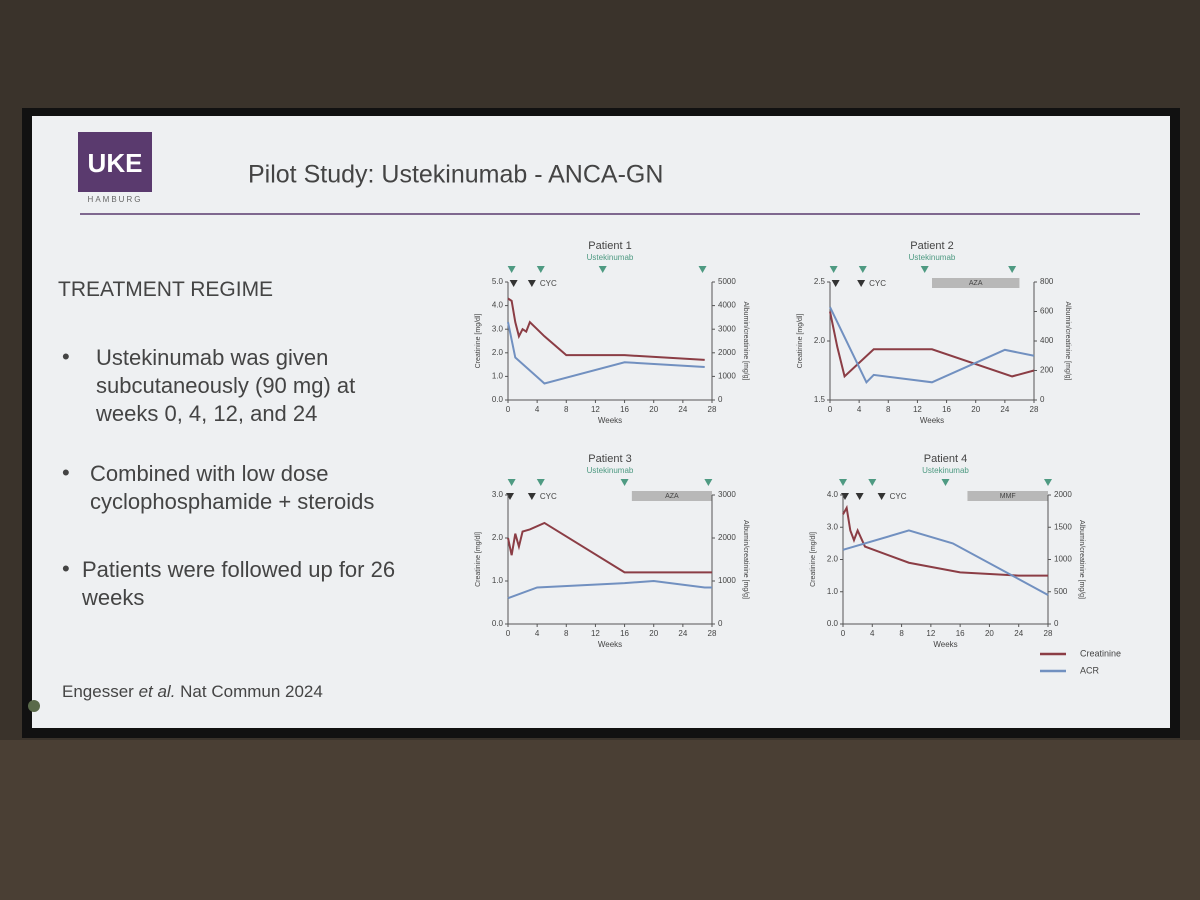 The image size is (1200, 900). What do you see at coordinates (455, 175) in the screenshot?
I see `slide-title: Pilot Study: Ustekinumab - ANCA-GN` at bounding box center [455, 175].